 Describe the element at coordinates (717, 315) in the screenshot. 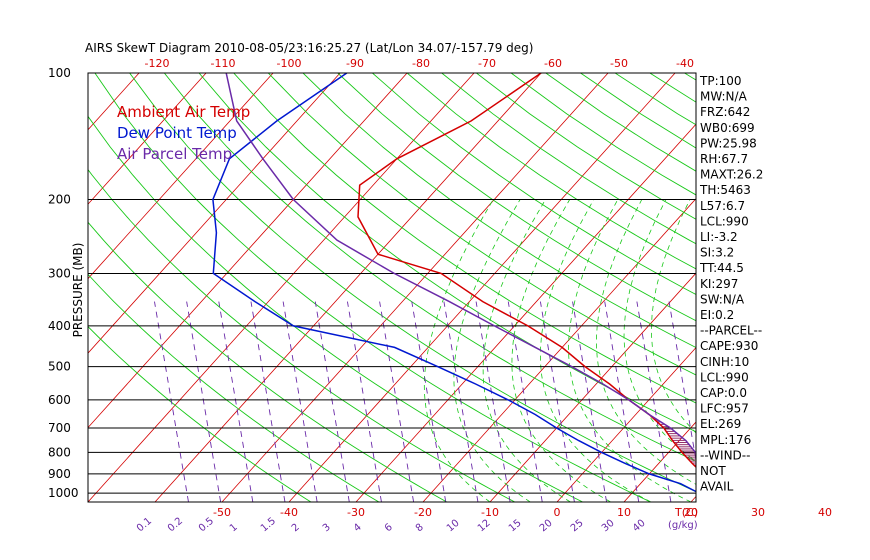

I see `index-value: EI:0.2` at that location.